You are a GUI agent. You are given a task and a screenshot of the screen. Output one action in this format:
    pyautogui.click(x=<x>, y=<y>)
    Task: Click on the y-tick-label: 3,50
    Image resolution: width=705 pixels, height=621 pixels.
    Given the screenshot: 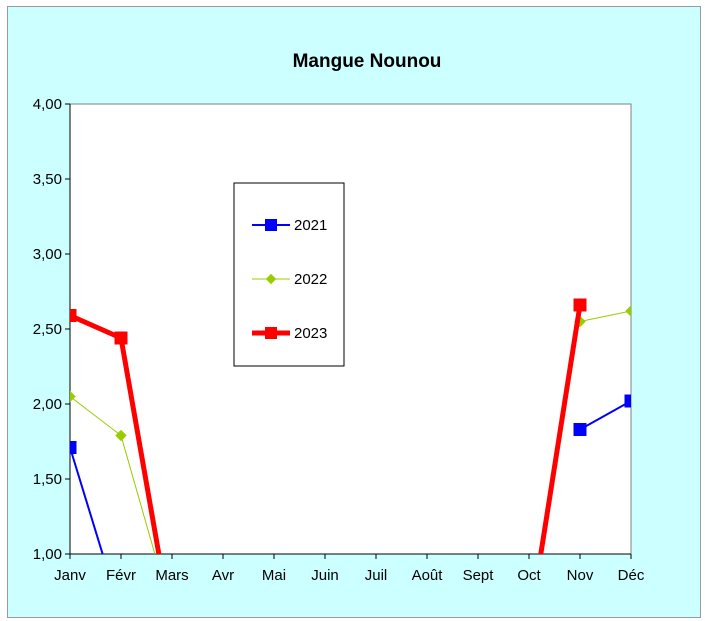 What is the action you would take?
    pyautogui.click(x=47, y=179)
    